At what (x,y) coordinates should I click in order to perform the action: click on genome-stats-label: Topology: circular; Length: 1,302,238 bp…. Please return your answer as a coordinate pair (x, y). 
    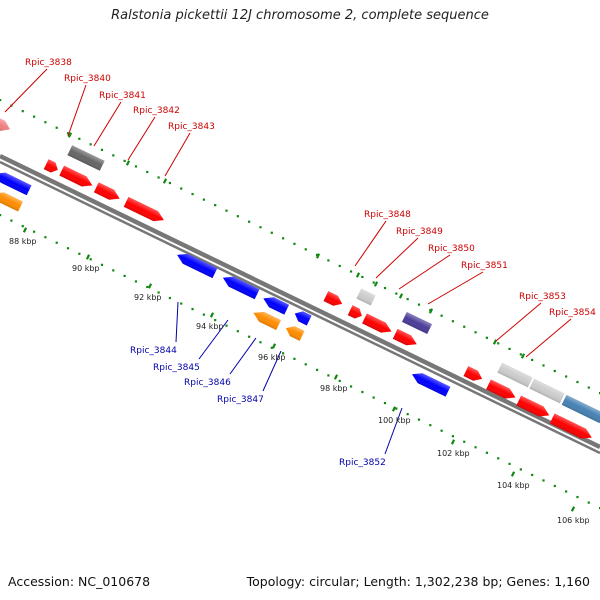
    Looking at the image, I should click on (418, 581).